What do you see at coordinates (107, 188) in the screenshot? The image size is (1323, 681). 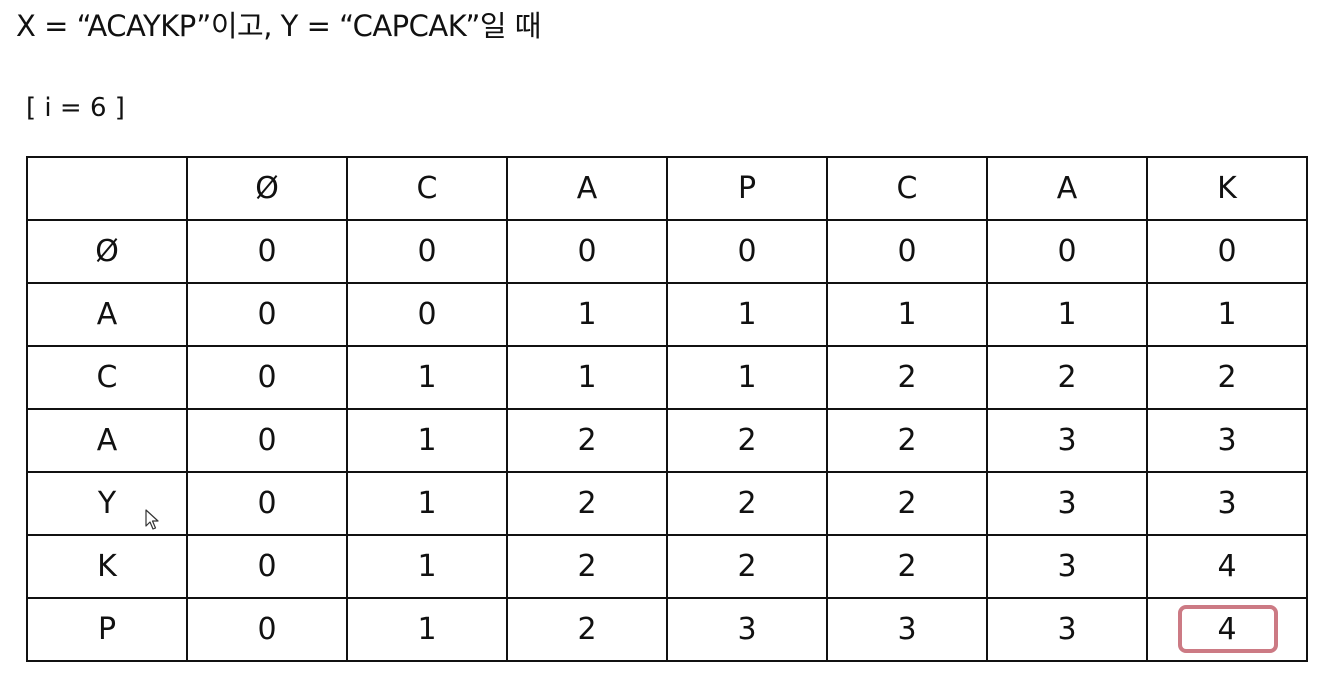 I see `header-corner-cell` at bounding box center [107, 188].